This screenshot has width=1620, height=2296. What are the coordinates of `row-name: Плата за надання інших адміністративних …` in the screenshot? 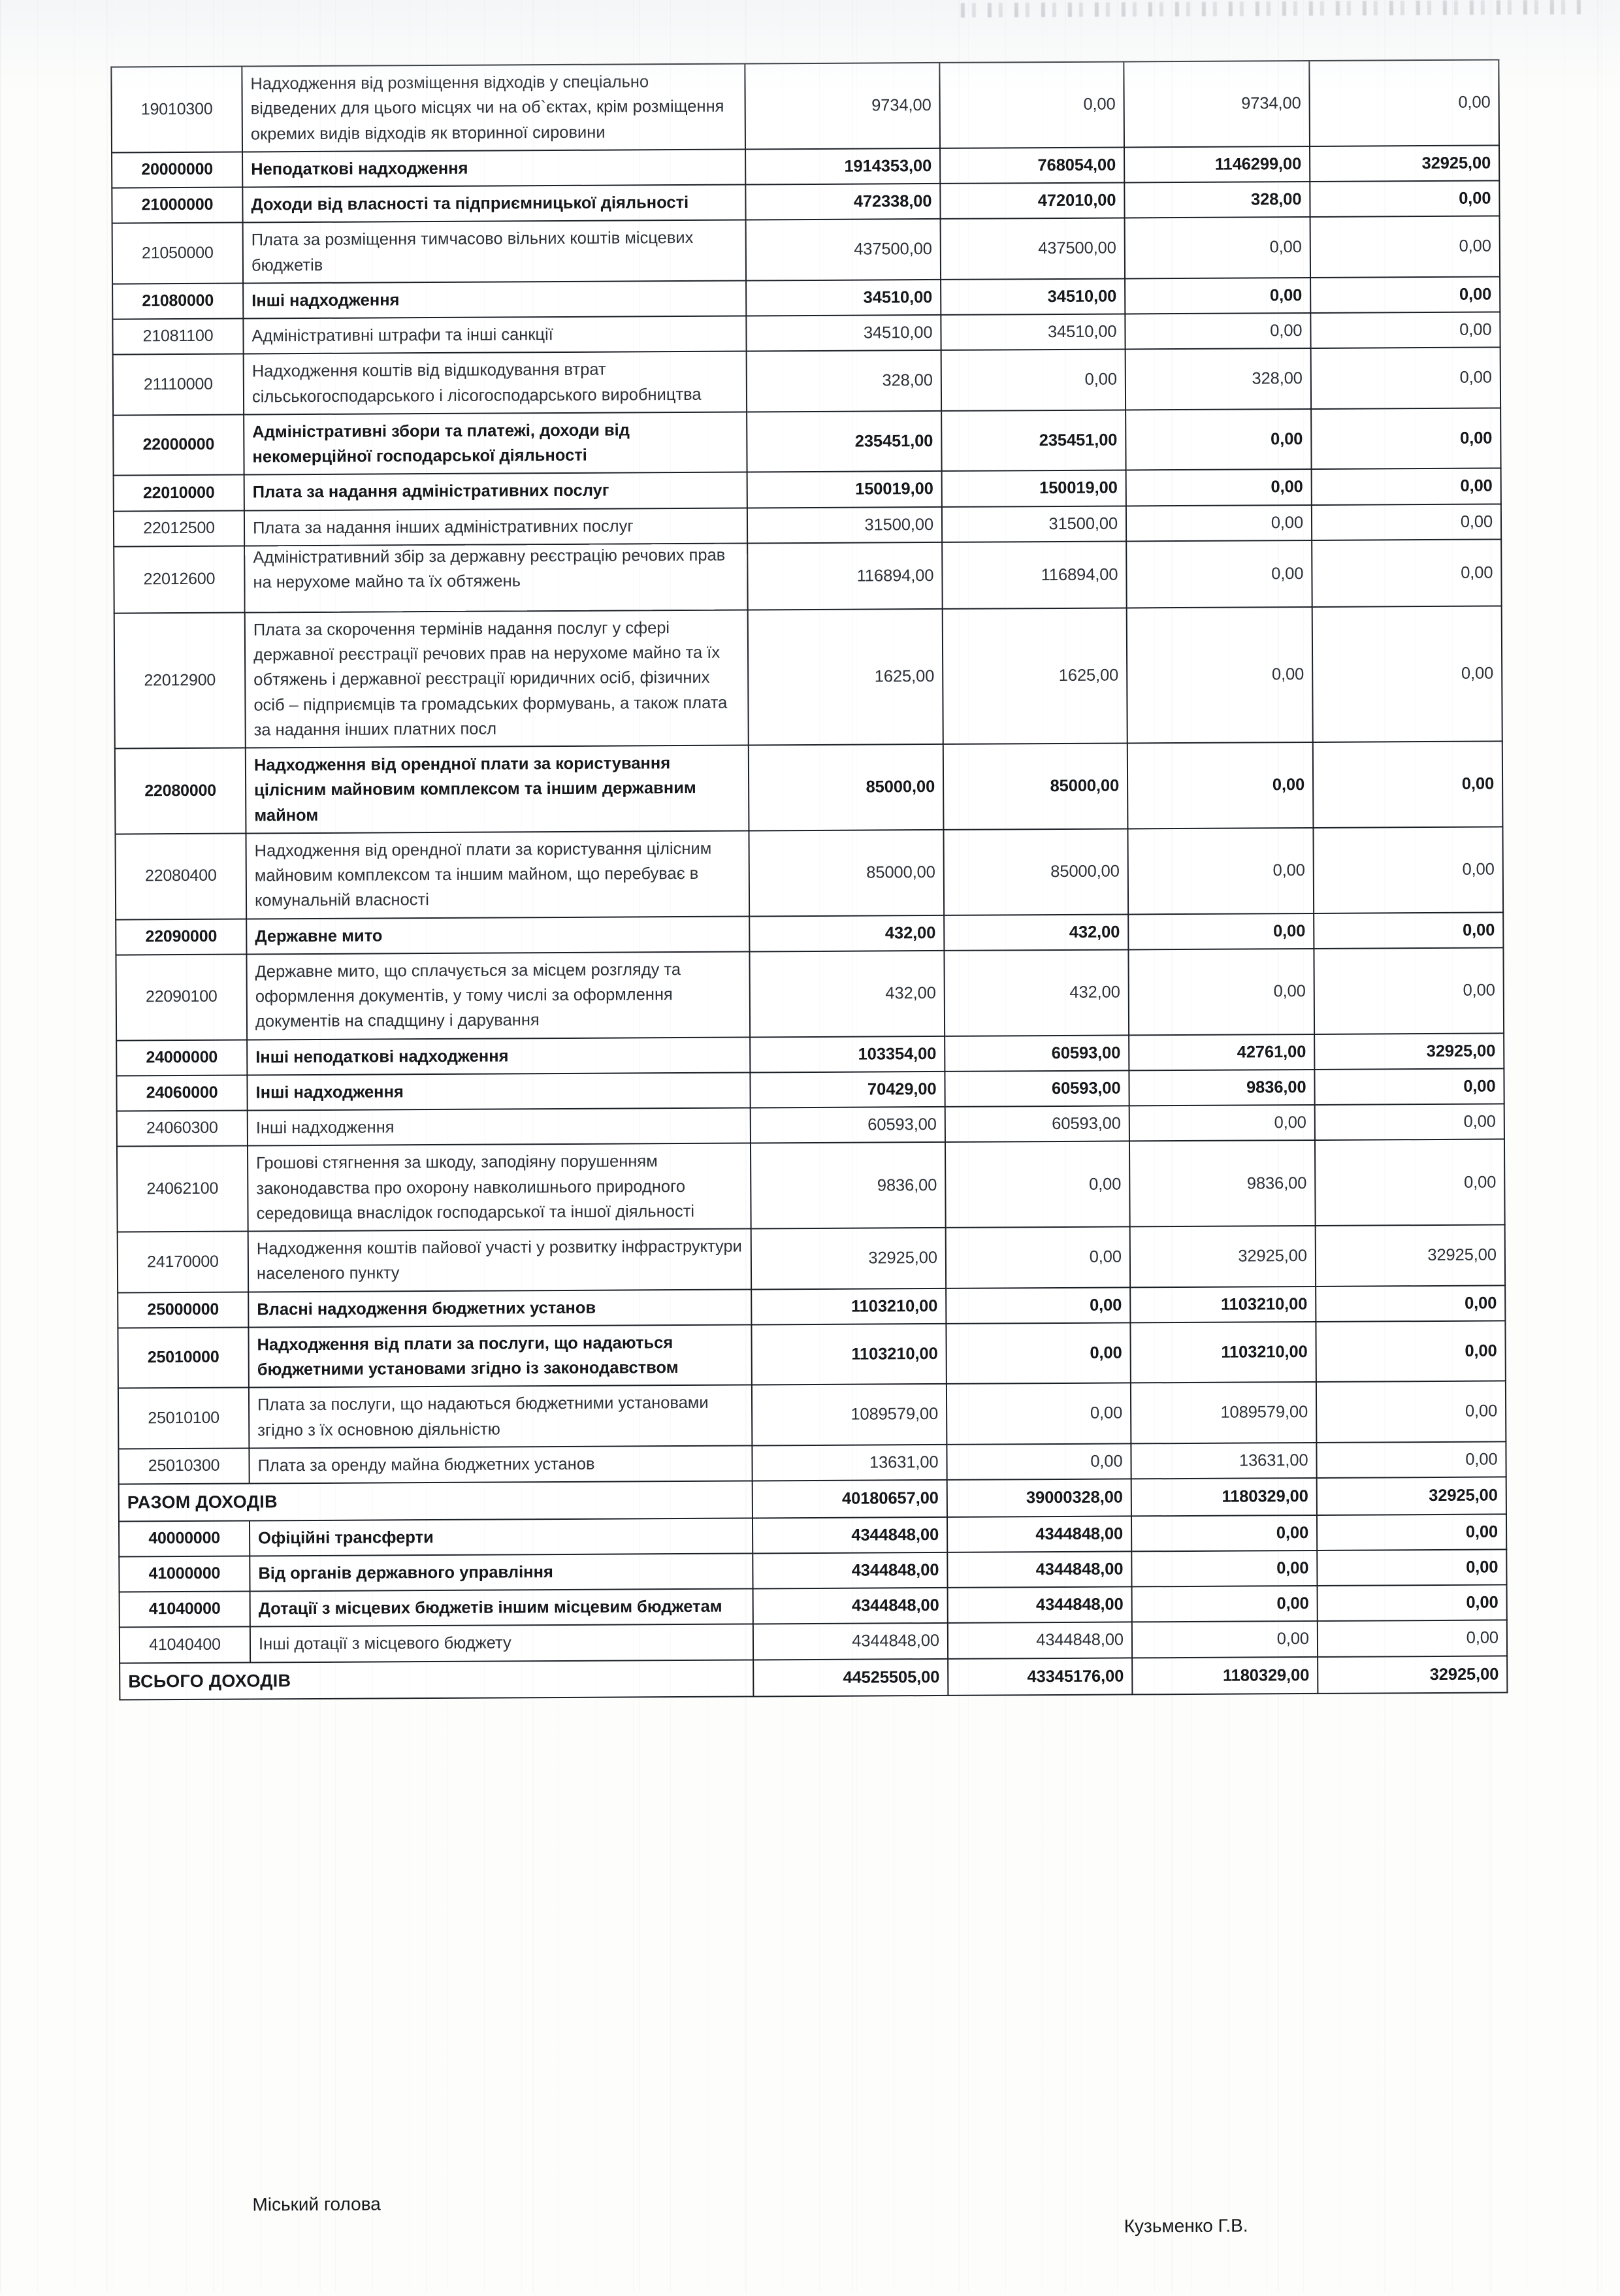 It's located at (496, 526).